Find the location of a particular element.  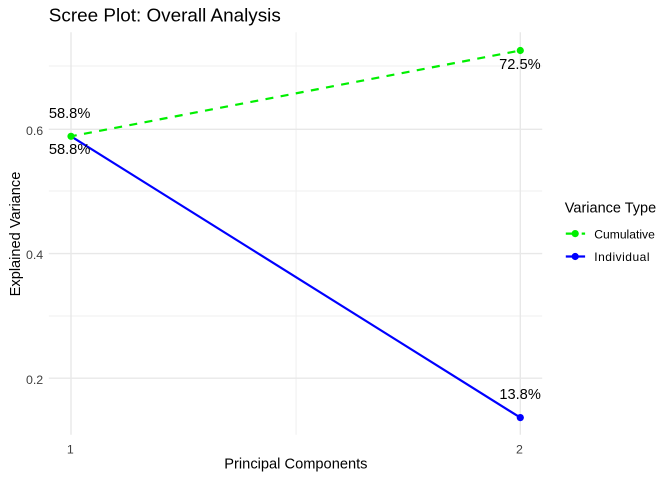

svg-text: 72.5% is located at coordinates (520, 65).